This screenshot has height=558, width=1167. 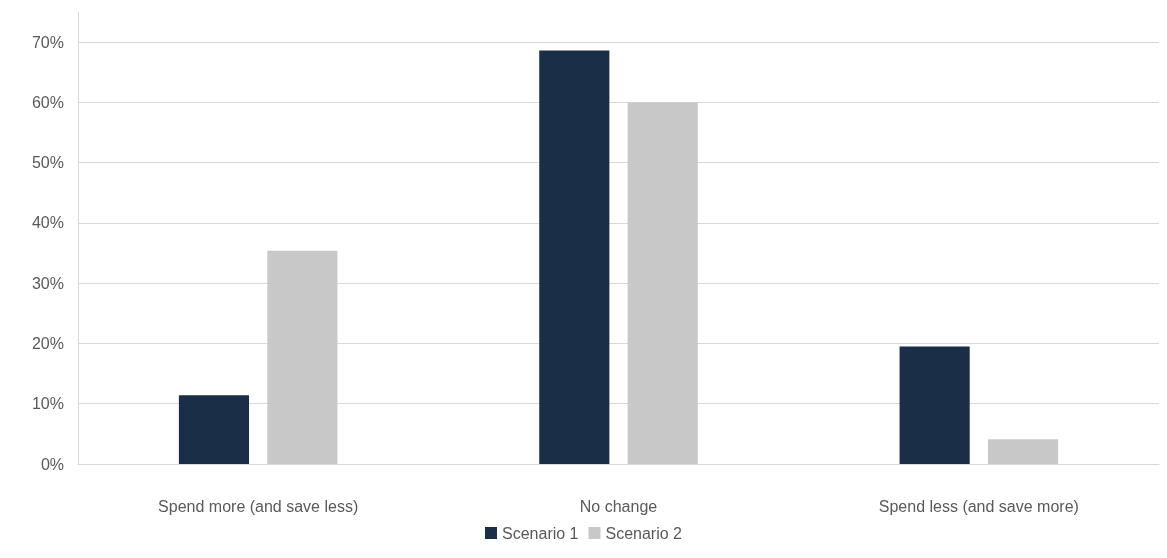 What do you see at coordinates (47, 163) in the screenshot?
I see `y-tick-label: 50%` at bounding box center [47, 163].